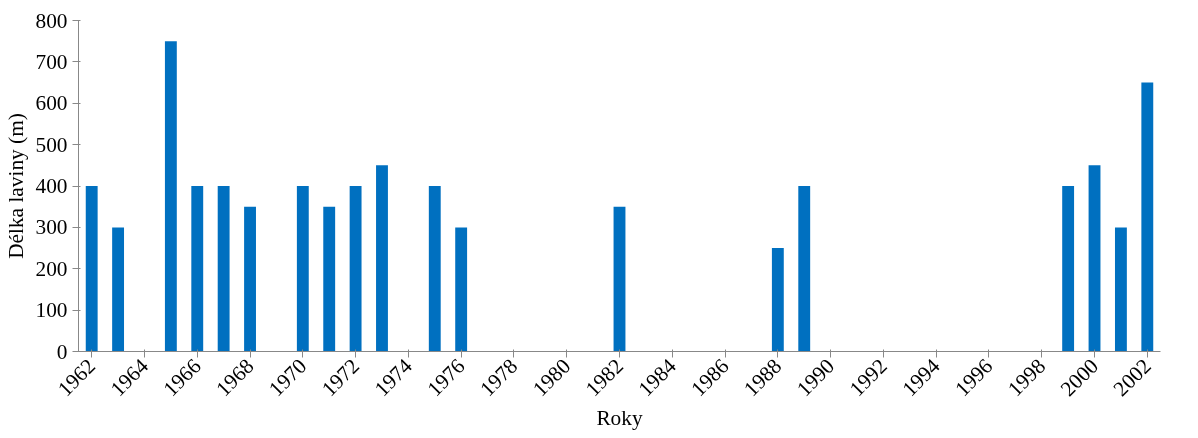  I want to click on y-tick-label: 500, so click(51, 144).